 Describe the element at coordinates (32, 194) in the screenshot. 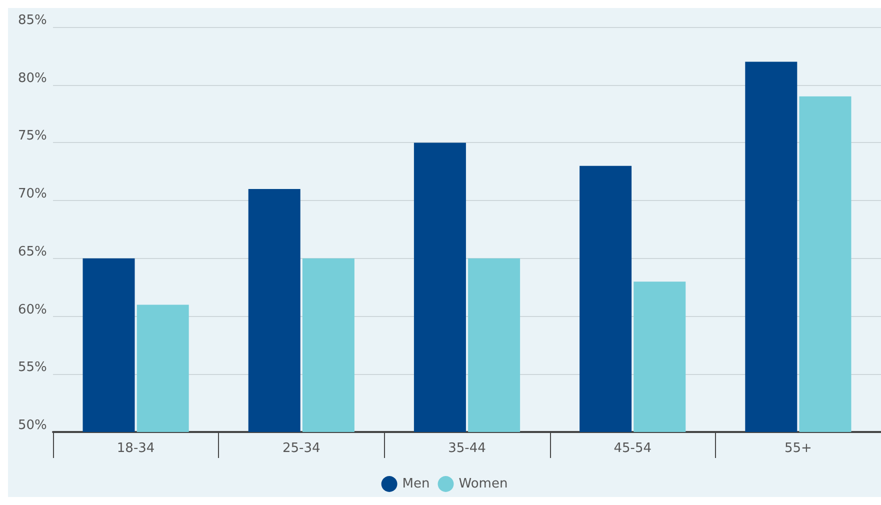

I see `y-tick-label: 70%` at that location.